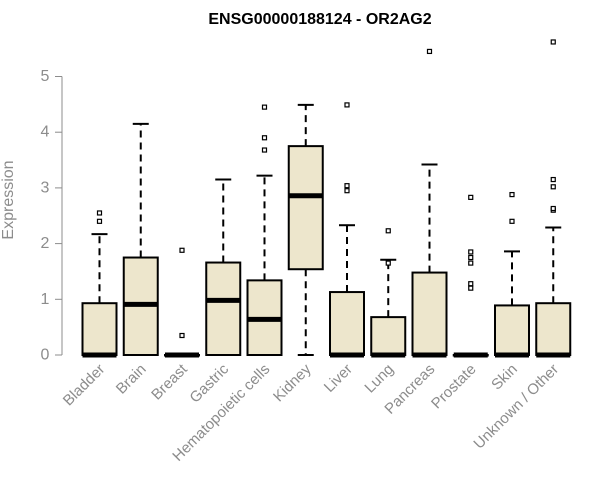  What do you see at coordinates (512, 274) in the screenshot?
I see `box-skin` at bounding box center [512, 274].